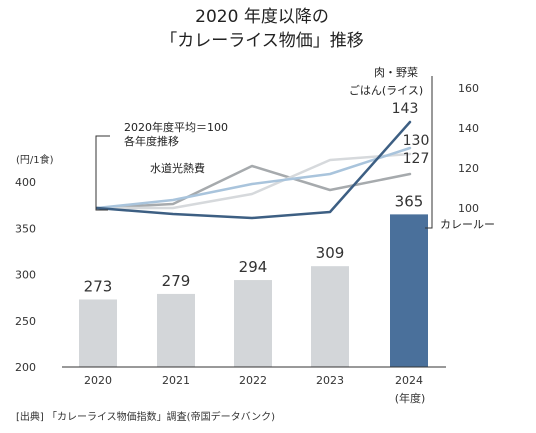  Describe the element at coordinates (467, 224) in the screenshot. I see `series-label: カレールー` at that location.